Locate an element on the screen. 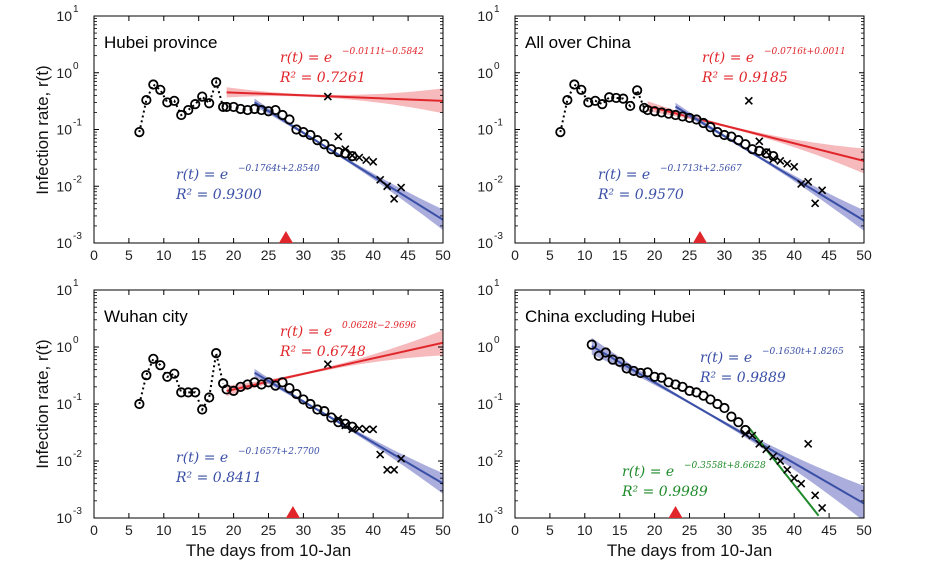  r-squared-label: R² = 0.6748 is located at coordinates (322, 352).